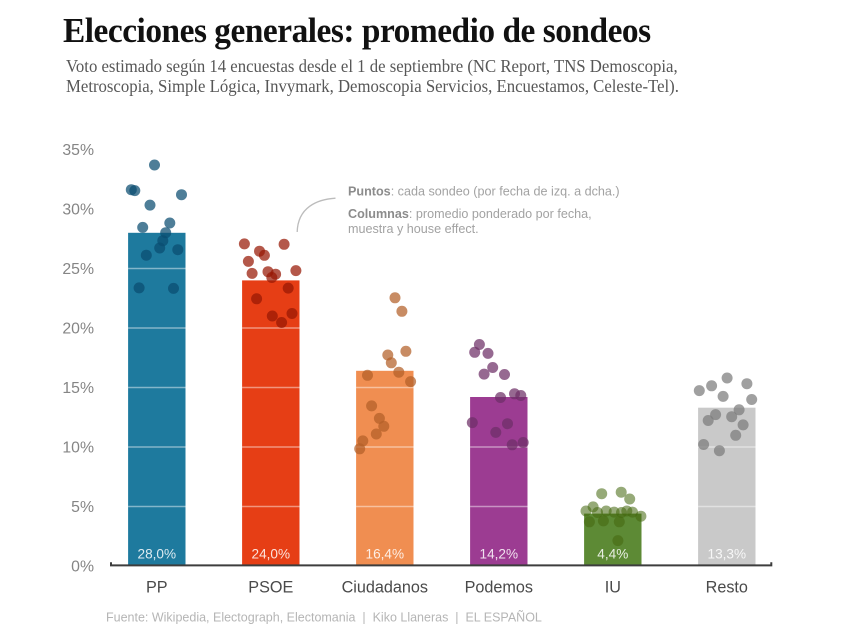  I want to click on svg-text: 14,2%, so click(499, 554).